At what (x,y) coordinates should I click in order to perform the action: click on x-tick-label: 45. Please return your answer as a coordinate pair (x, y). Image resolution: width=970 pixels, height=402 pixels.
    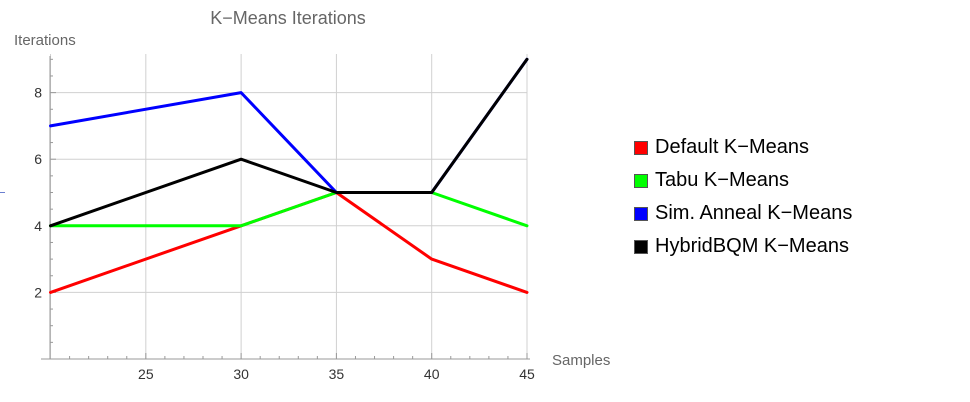
    Looking at the image, I should click on (527, 374).